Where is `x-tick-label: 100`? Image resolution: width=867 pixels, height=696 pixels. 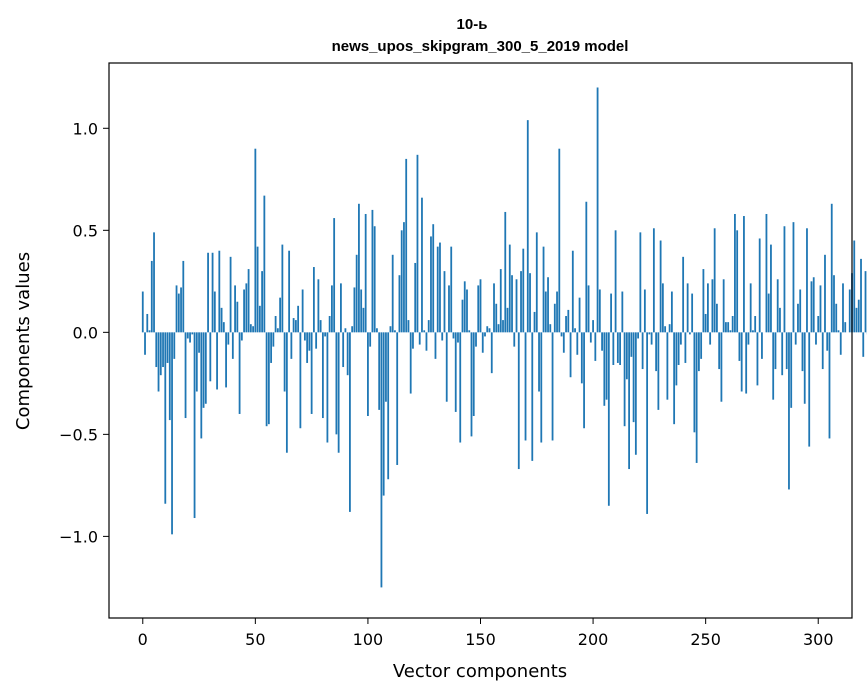
x-tick-label: 100 is located at coordinates (368, 639).